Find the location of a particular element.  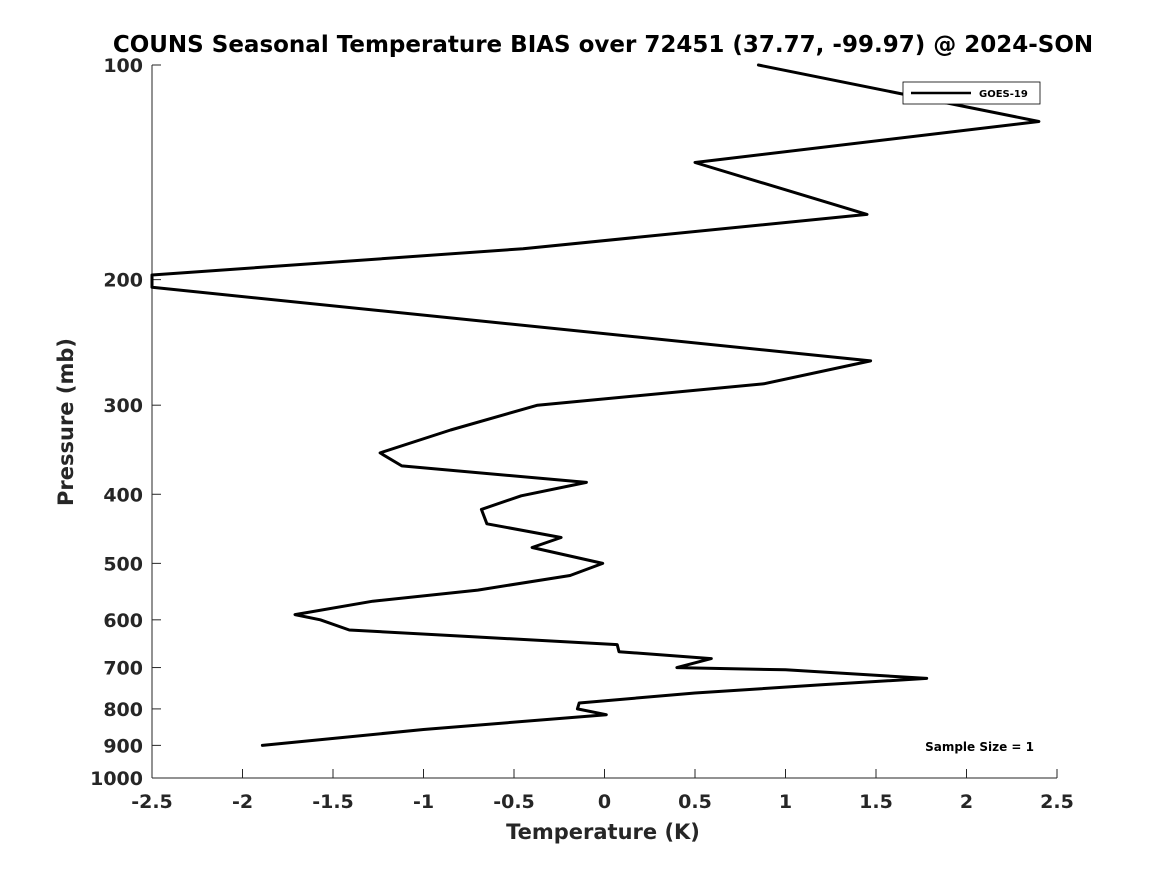

x-axis-label: Temperature (K) is located at coordinates (603, 832).